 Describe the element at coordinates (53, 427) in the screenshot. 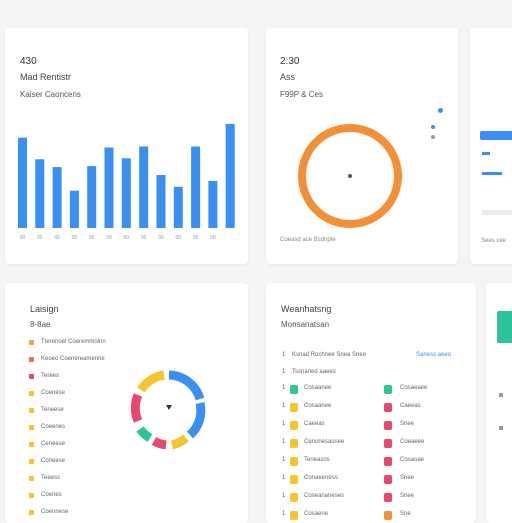

I see `legend-label: Coeenes` at that location.